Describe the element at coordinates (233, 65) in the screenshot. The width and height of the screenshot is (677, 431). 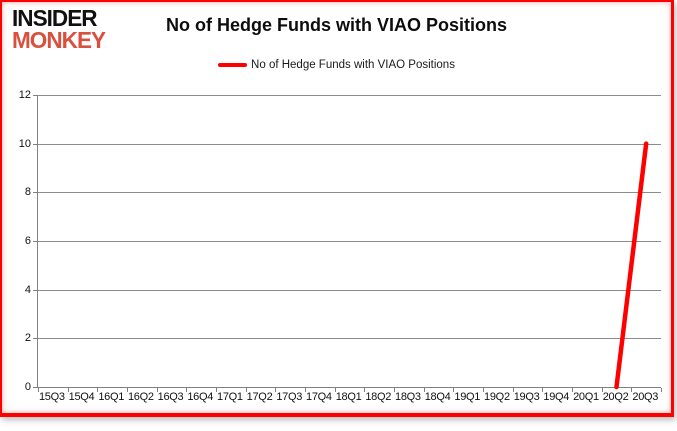
I see `legend-line-swatch` at that location.